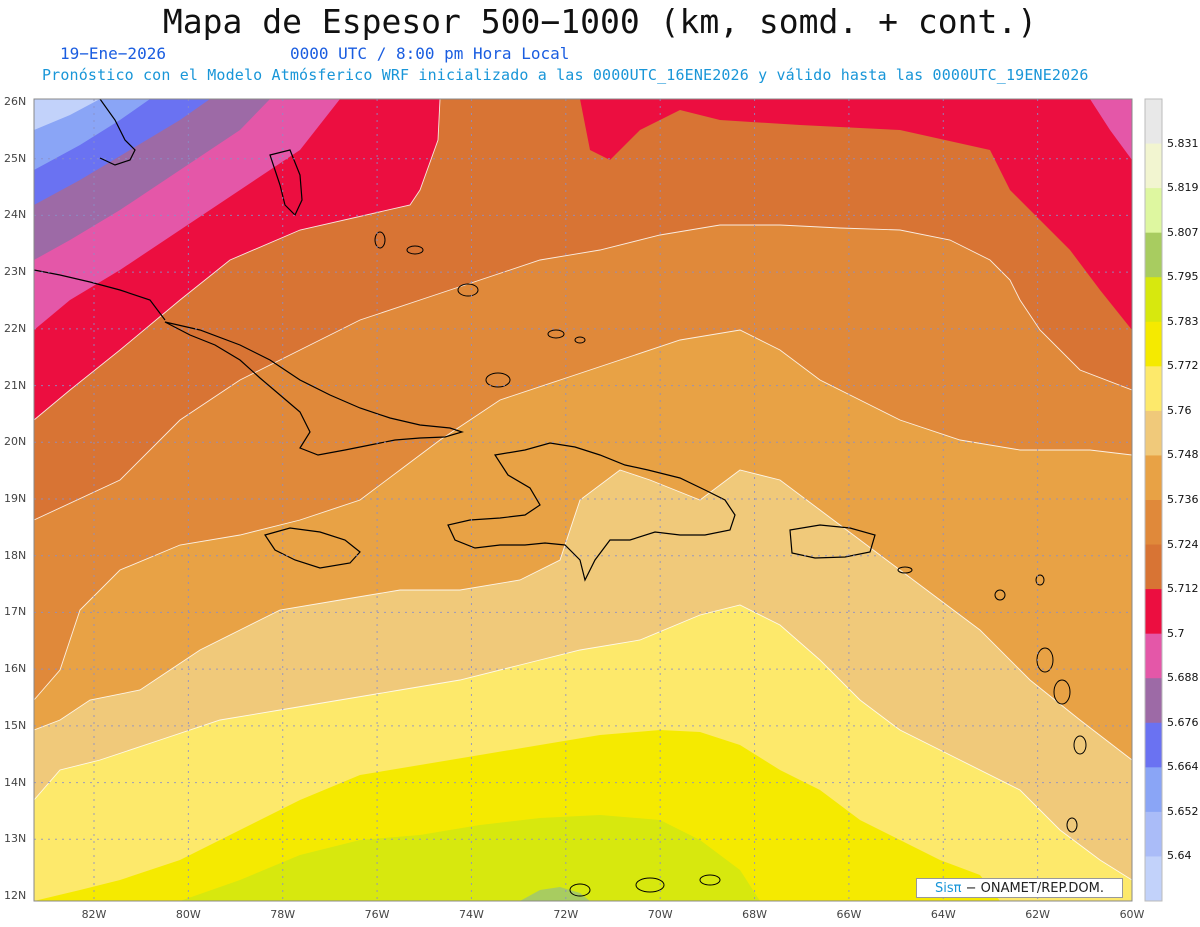 This screenshot has width=1200, height=927. What do you see at coordinates (1179, 410) in the screenshot?
I see `colorbar-label: 5.76` at bounding box center [1179, 410].